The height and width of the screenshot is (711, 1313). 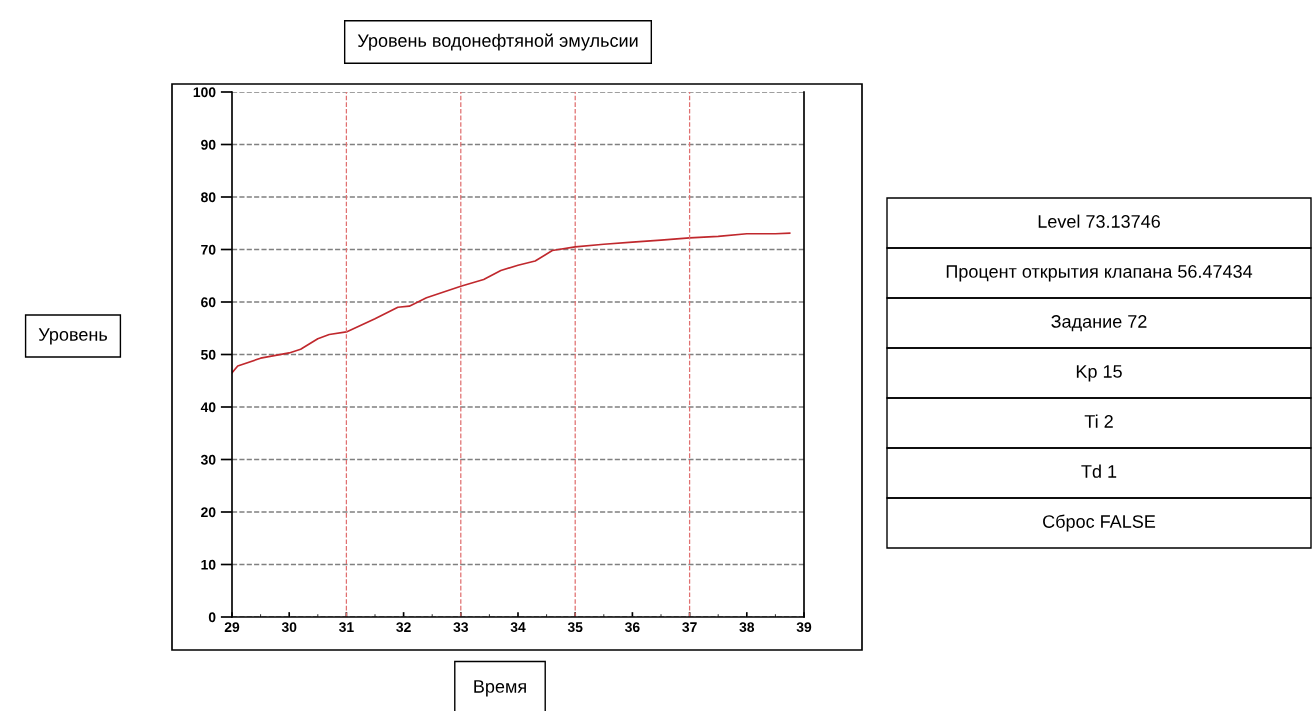 What do you see at coordinates (208, 249) in the screenshot?
I see `y-tick-label: 70` at bounding box center [208, 249].